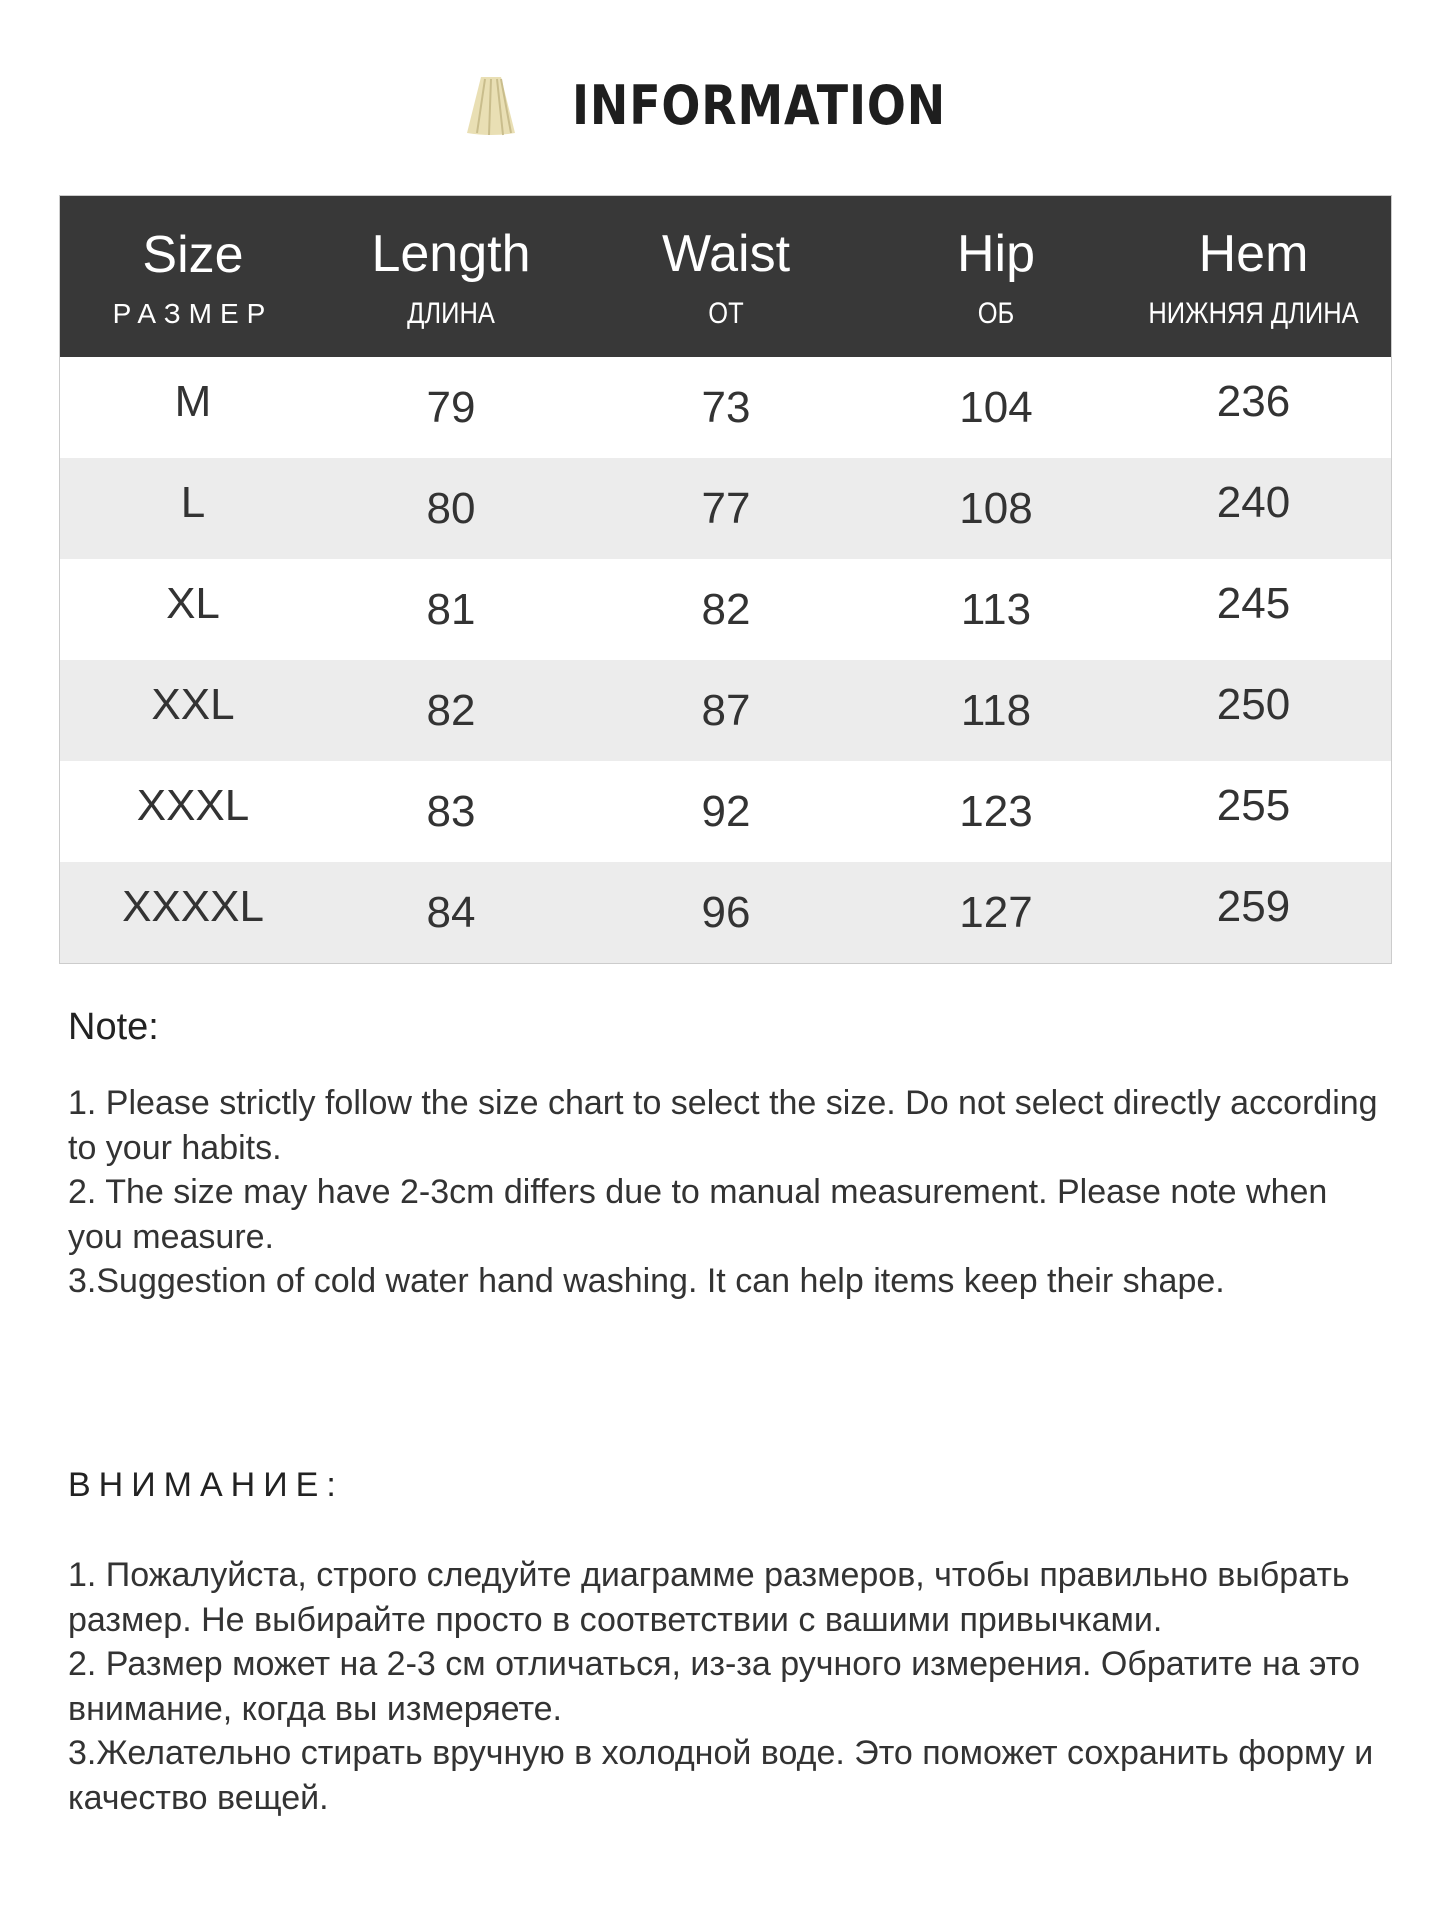 This screenshot has width=1445, height=1927. I want to click on table-cell: 118, so click(996, 710).